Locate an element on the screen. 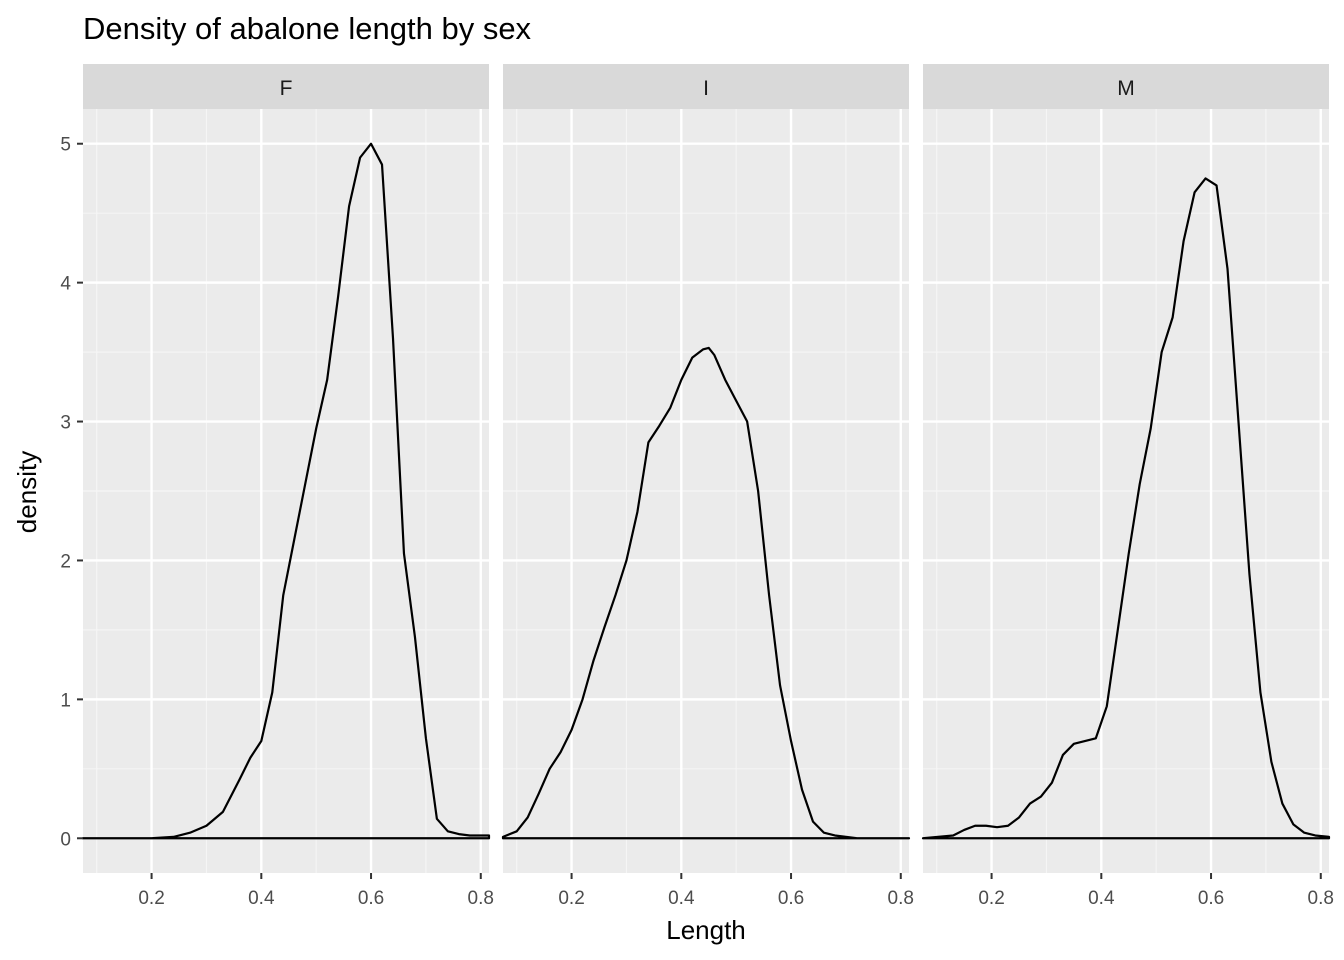 The height and width of the screenshot is (960, 1344). y-tick-label: 3 is located at coordinates (65, 423).